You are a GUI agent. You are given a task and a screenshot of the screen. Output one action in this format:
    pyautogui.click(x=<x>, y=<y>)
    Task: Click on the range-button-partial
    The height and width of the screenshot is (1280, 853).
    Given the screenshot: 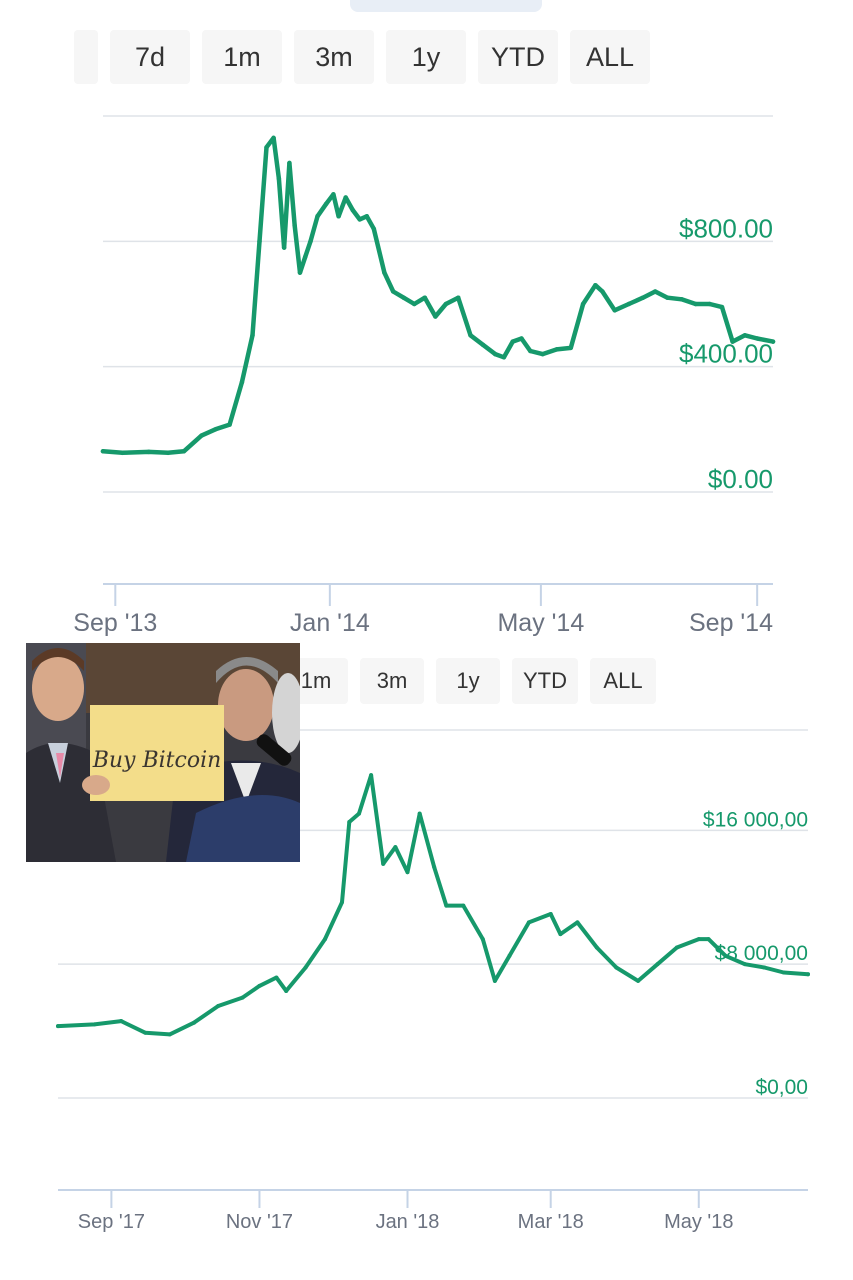 What is the action you would take?
    pyautogui.click(x=86, y=57)
    